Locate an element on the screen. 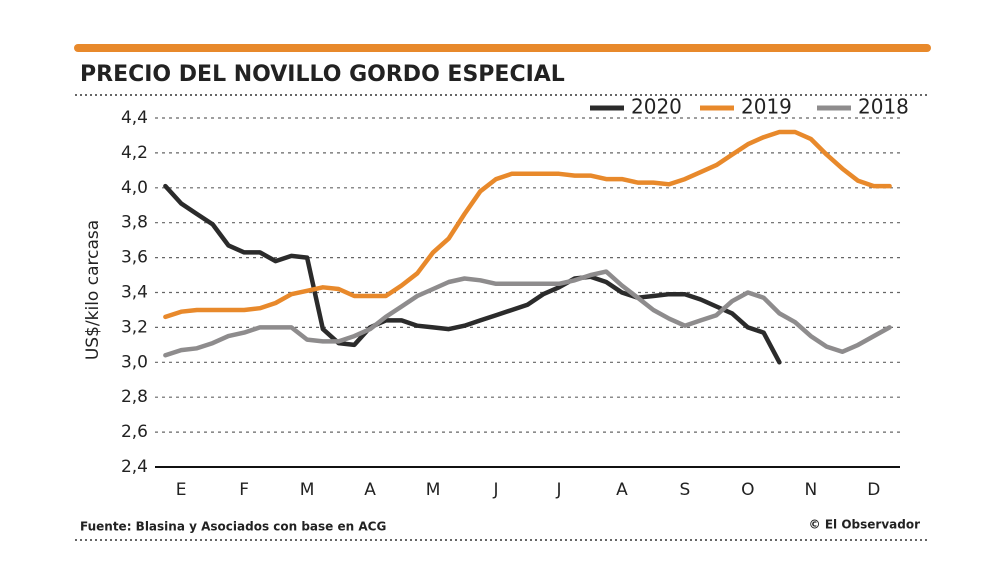  y-tick-label: 2,4 is located at coordinates (134, 467).